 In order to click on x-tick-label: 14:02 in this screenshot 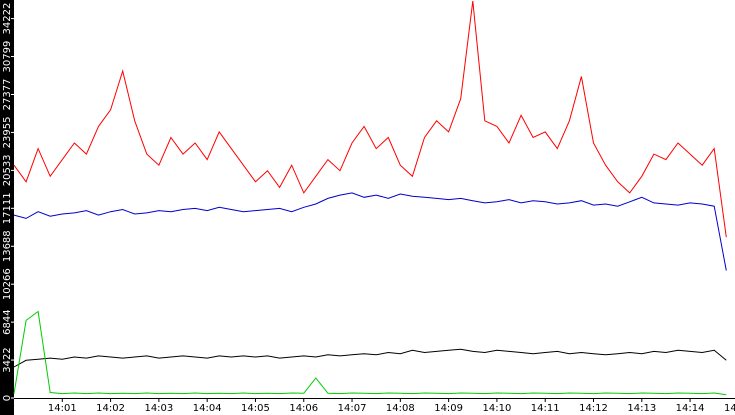, I will do `click(110, 408)`.